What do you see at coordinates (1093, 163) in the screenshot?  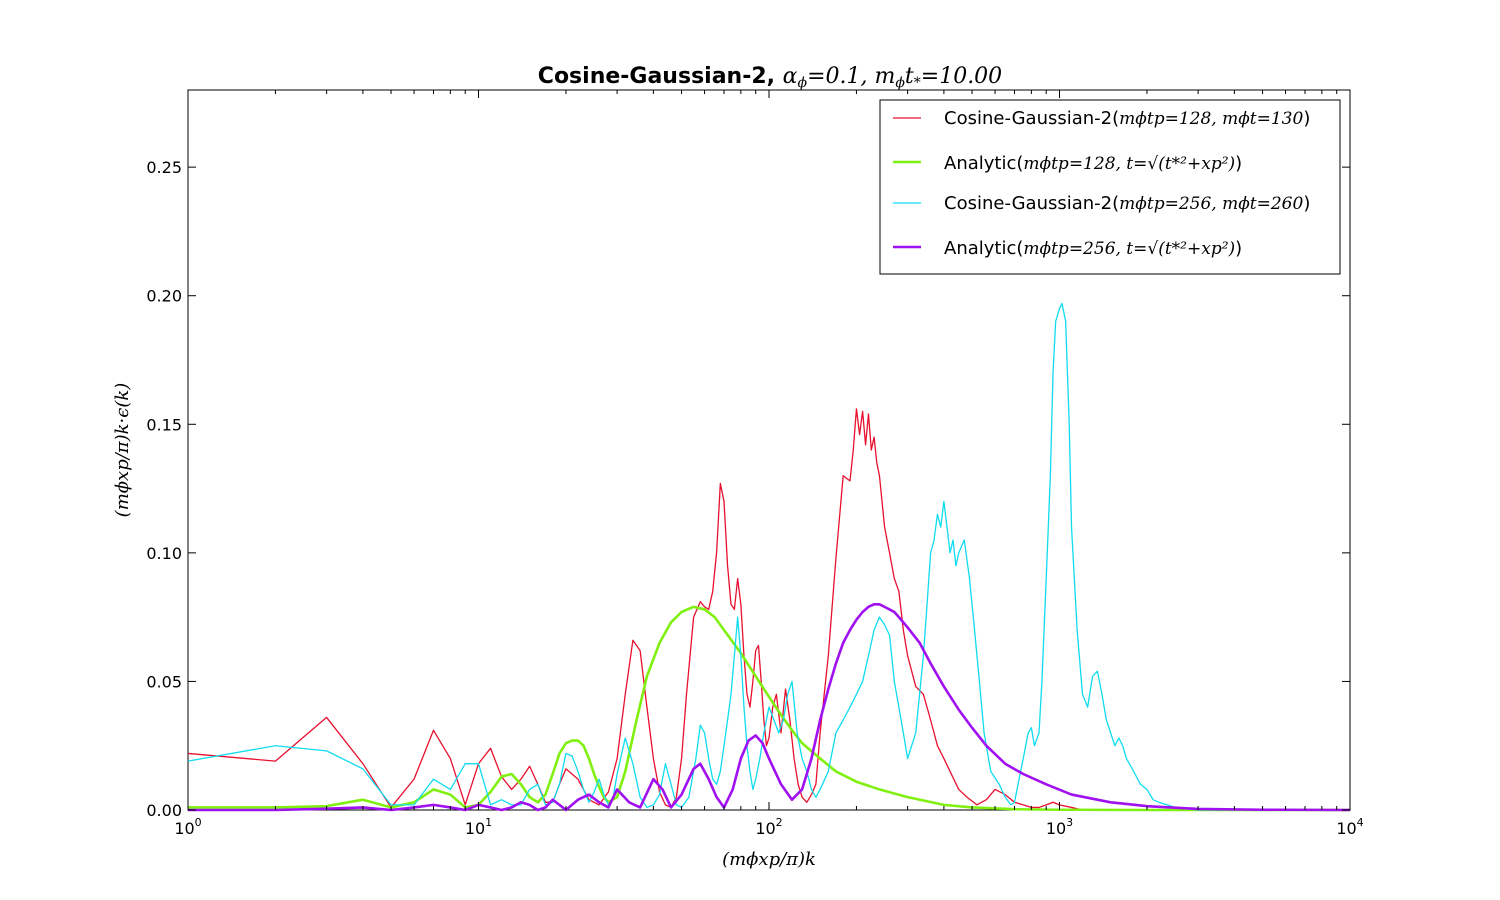 I see `legend-entry-series-2: Analytic(mϕtp=128, t=√(t*²+xp²))` at bounding box center [1093, 163].